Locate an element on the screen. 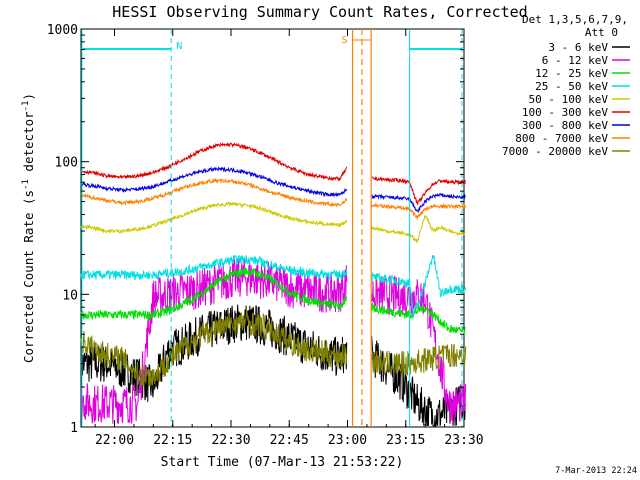  x-tick-label: 22:45 is located at coordinates (289, 440).